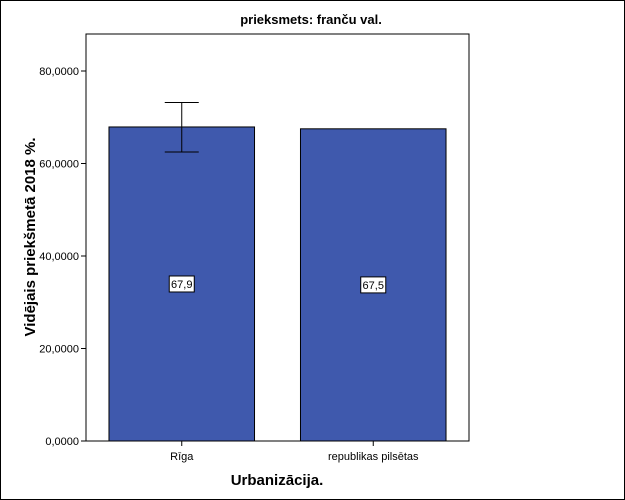 Image resolution: width=625 pixels, height=500 pixels. What do you see at coordinates (294, 452) in the screenshot?
I see `x-axis: Rīga republikas pilsētas` at bounding box center [294, 452].